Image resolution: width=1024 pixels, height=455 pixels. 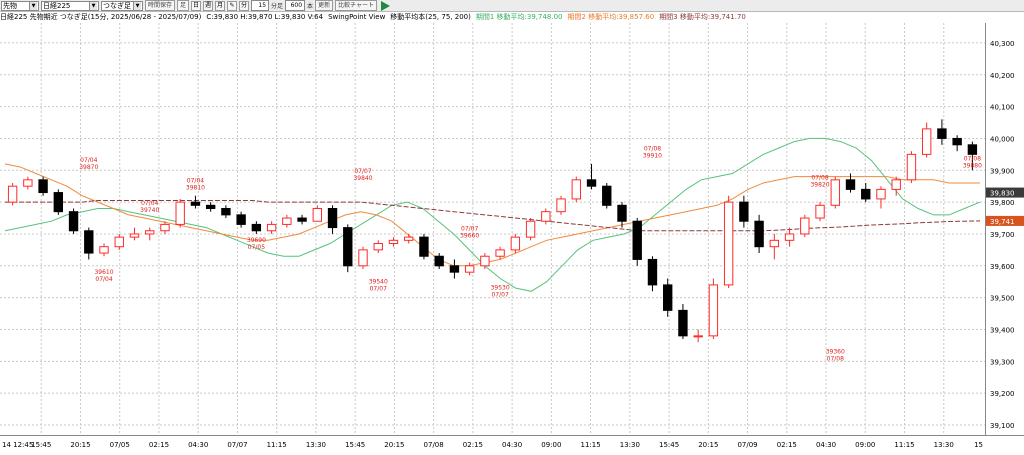 I want to click on instrument-select: 日経225 ▼, so click(x=70, y=5).